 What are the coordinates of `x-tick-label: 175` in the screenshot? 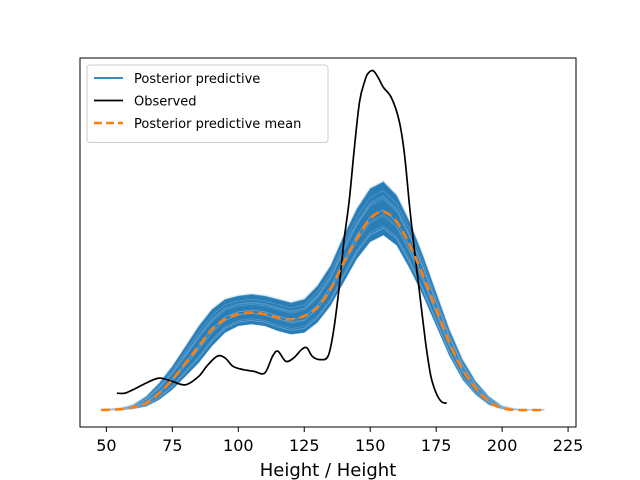 It's located at (436, 445).